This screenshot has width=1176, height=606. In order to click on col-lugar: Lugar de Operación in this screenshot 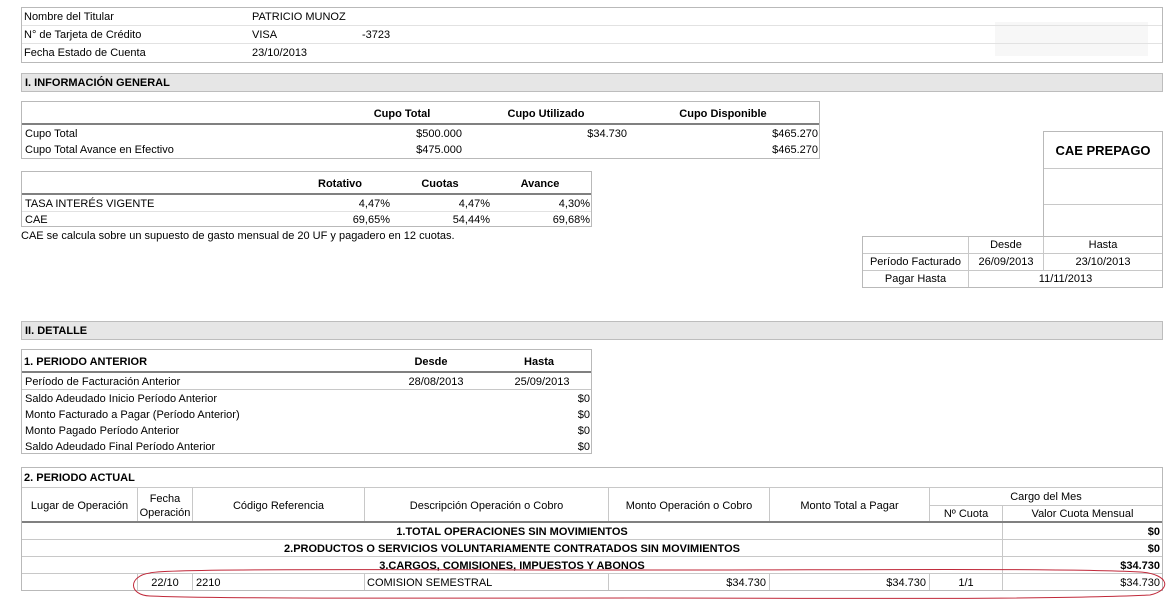, I will do `click(79, 506)`.